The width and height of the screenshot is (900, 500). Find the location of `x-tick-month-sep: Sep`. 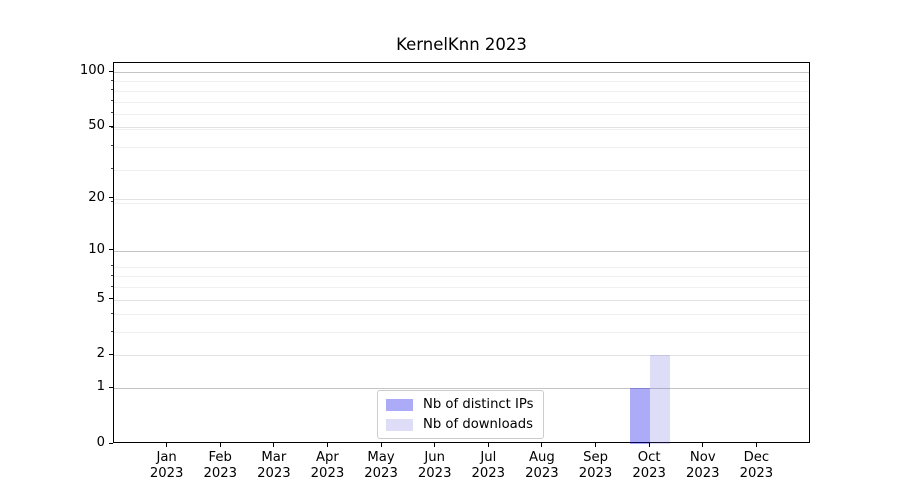

x-tick-month-sep: Sep is located at coordinates (595, 457).